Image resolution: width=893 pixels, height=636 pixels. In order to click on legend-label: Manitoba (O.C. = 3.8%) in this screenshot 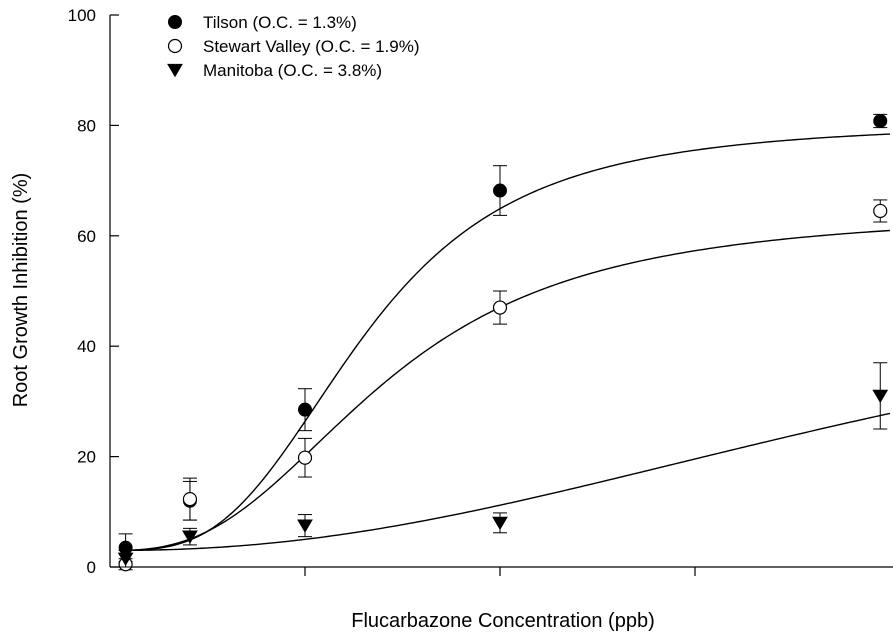, I will do `click(292, 70)`.